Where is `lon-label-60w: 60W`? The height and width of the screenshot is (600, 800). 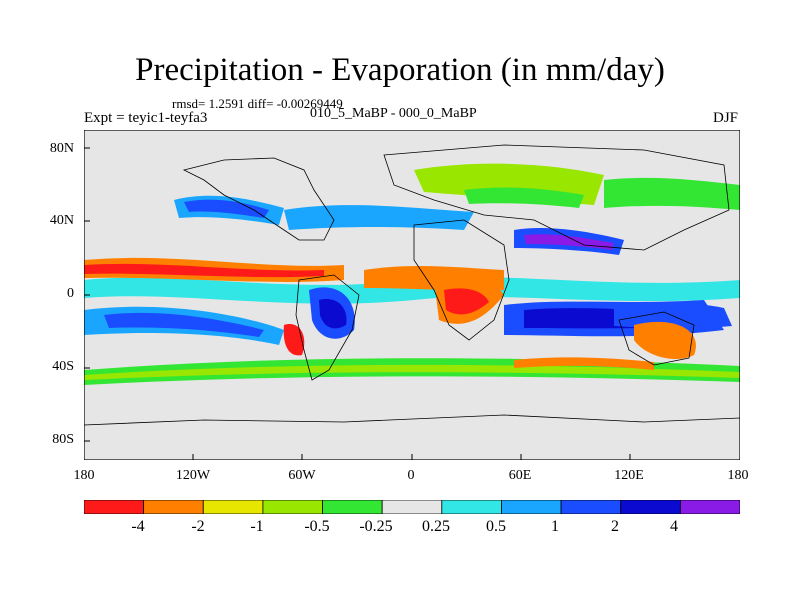 lon-label-60w: 60W is located at coordinates (302, 475).